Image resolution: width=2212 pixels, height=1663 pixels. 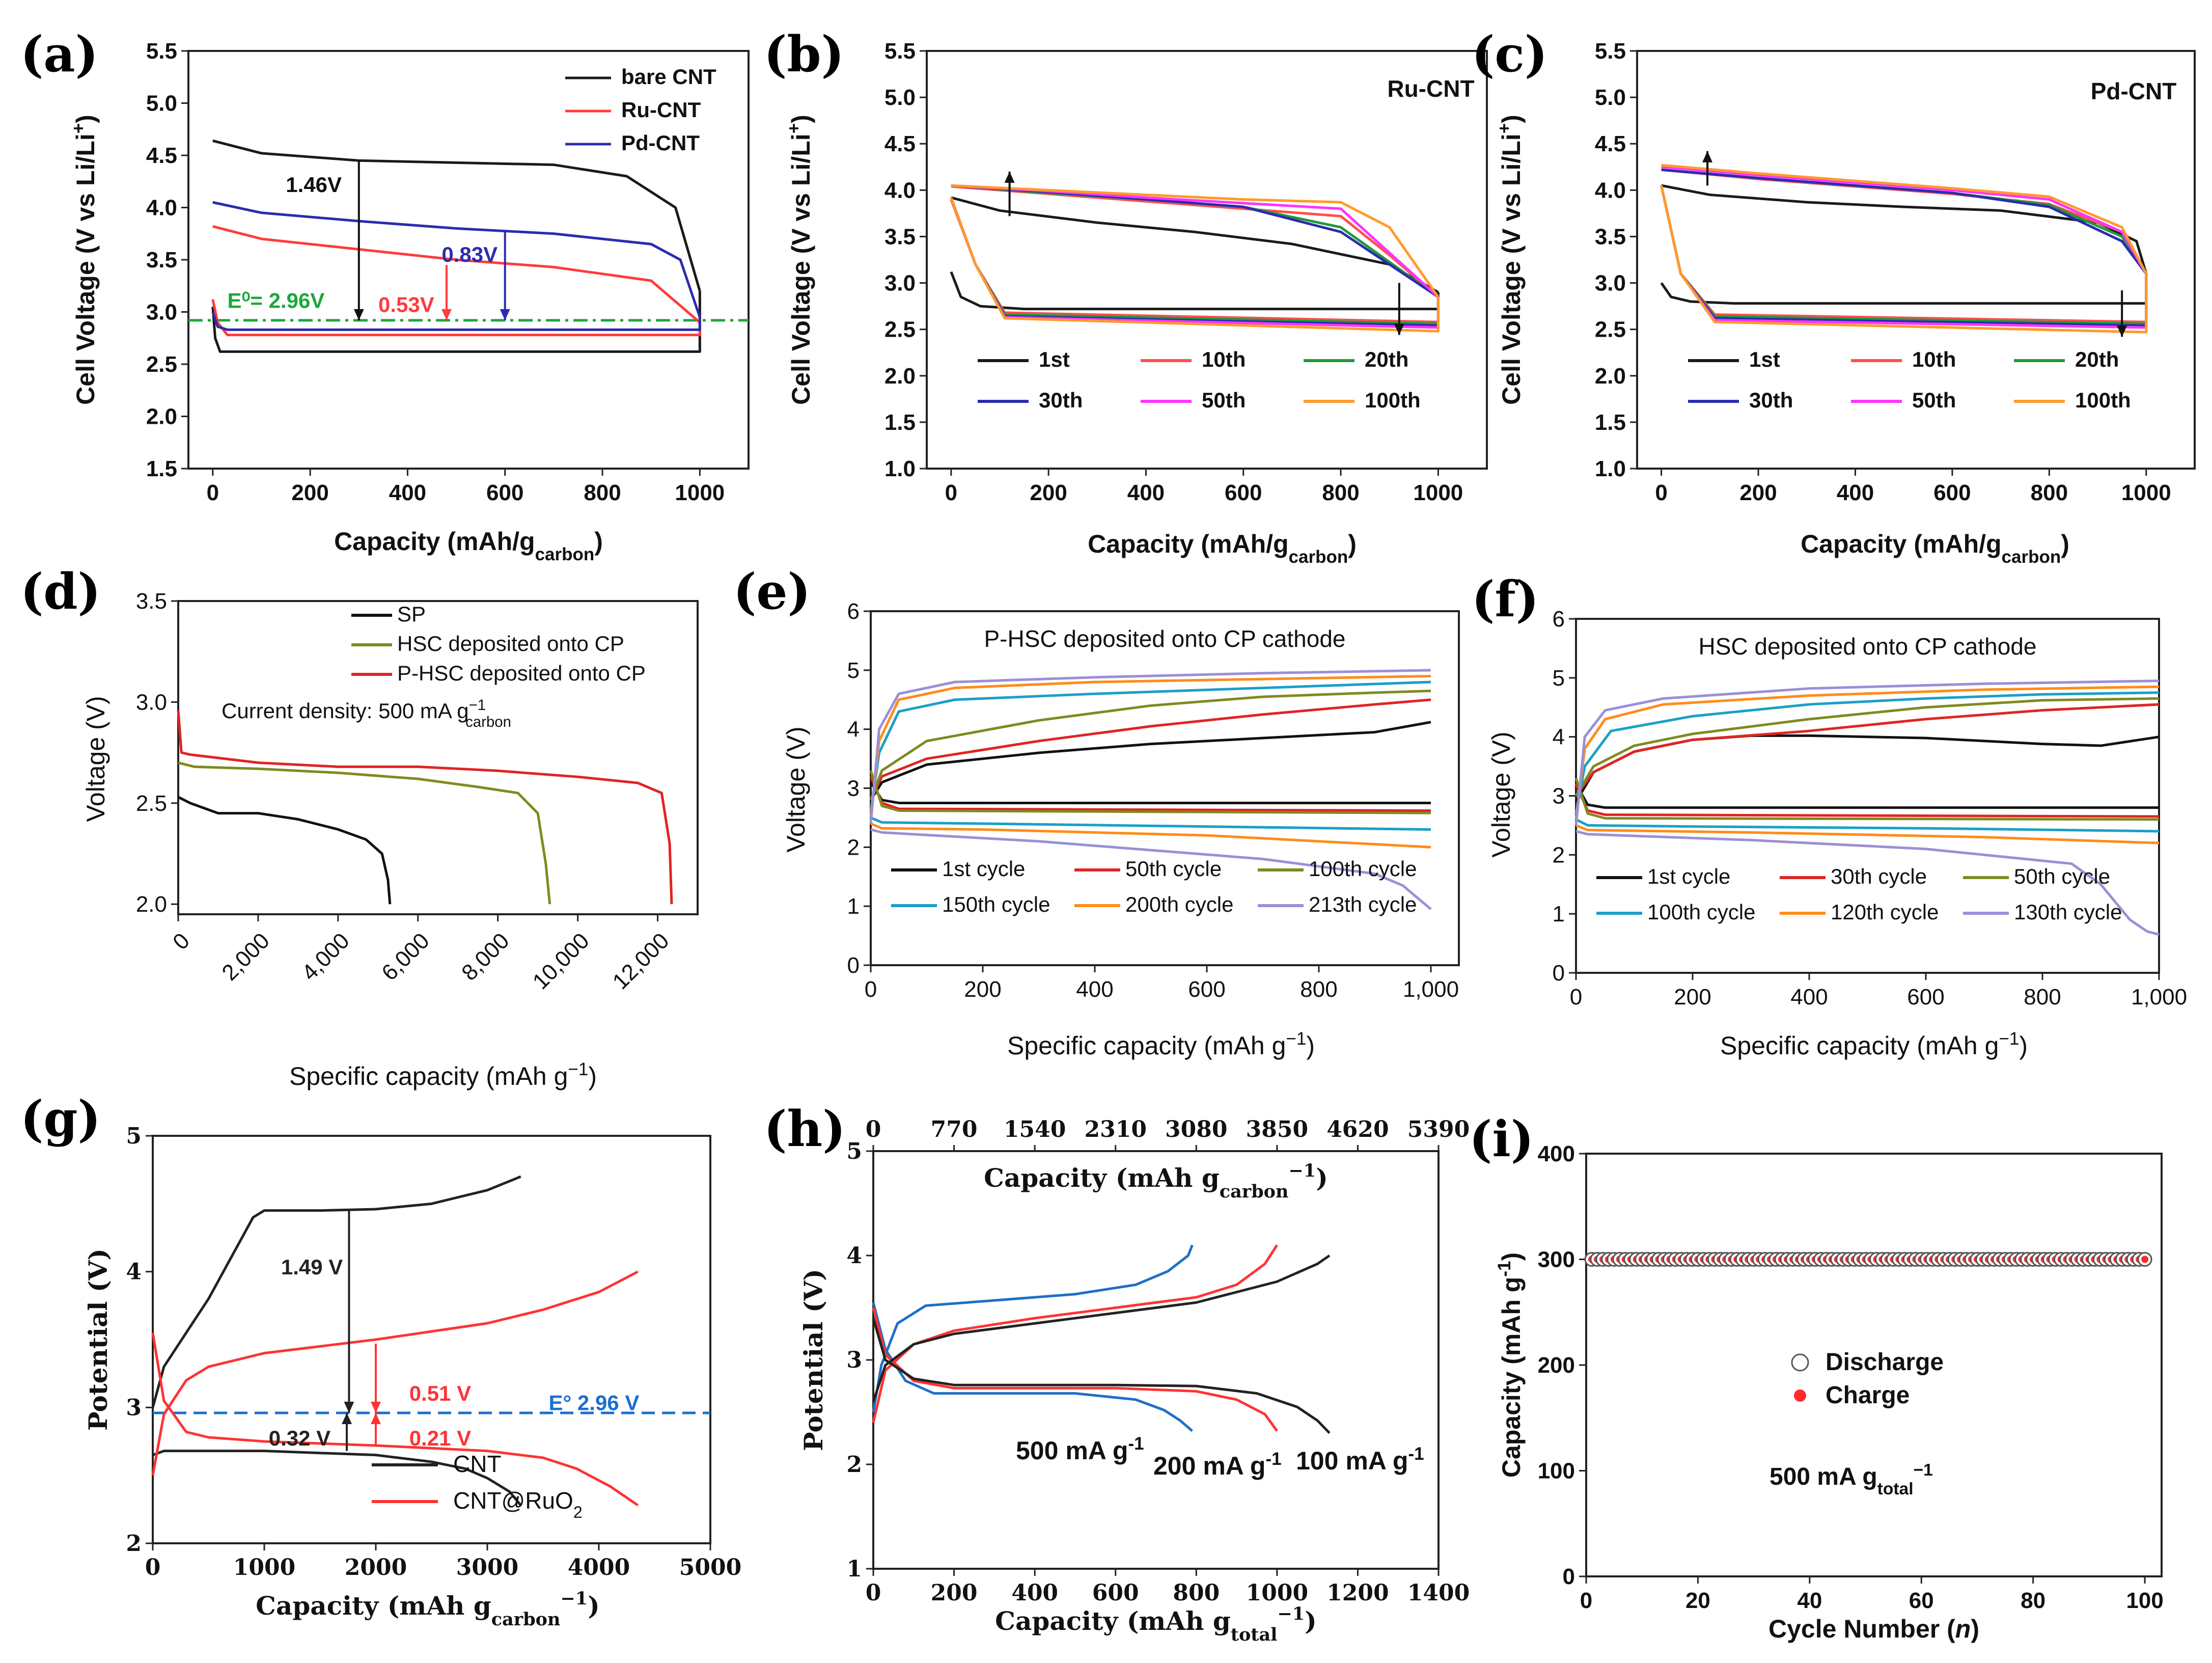 I want to click on y-axis-label: Voltage (V), so click(x=796, y=789).